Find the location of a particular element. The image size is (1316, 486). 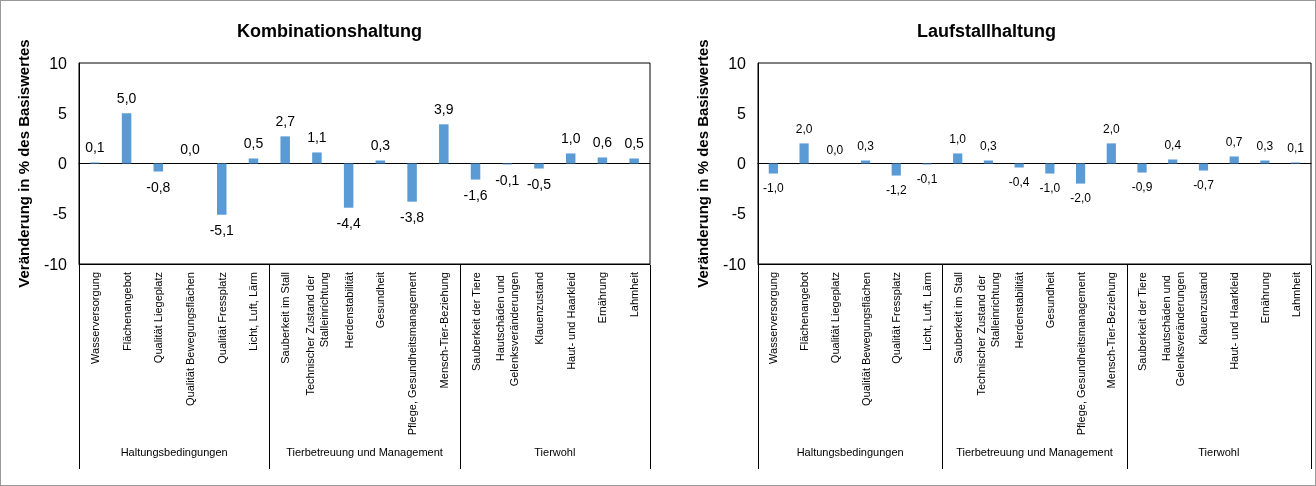

data-label: -5,1 is located at coordinates (222, 229).